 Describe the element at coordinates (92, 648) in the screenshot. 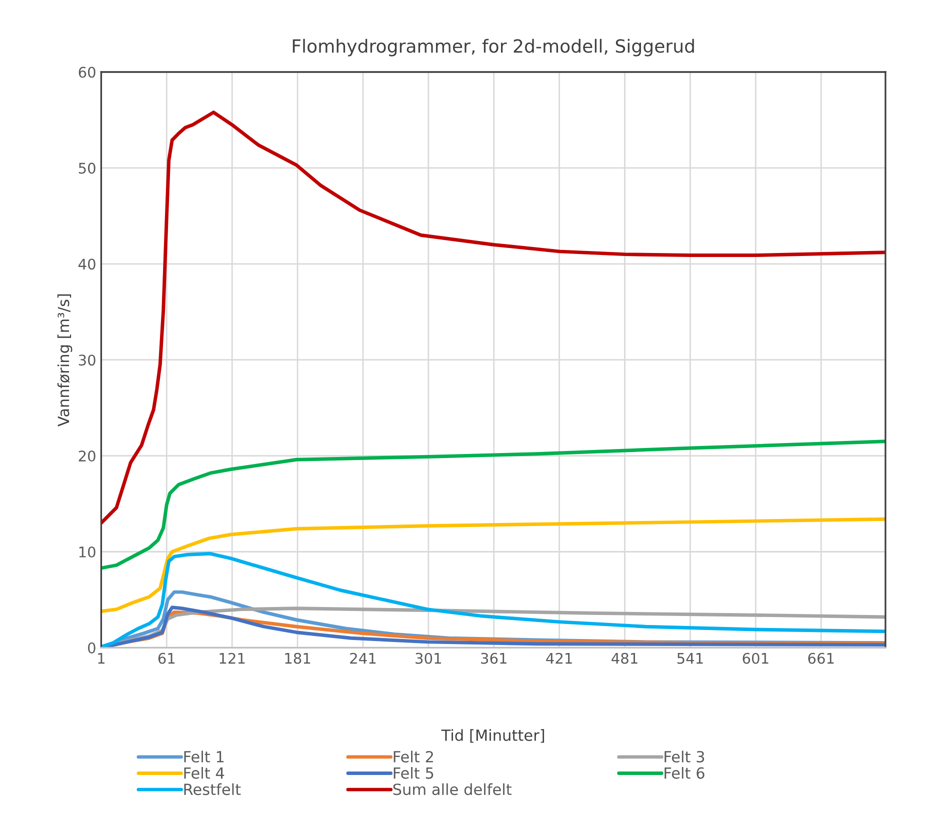

I see `y-tick-label: 0` at that location.